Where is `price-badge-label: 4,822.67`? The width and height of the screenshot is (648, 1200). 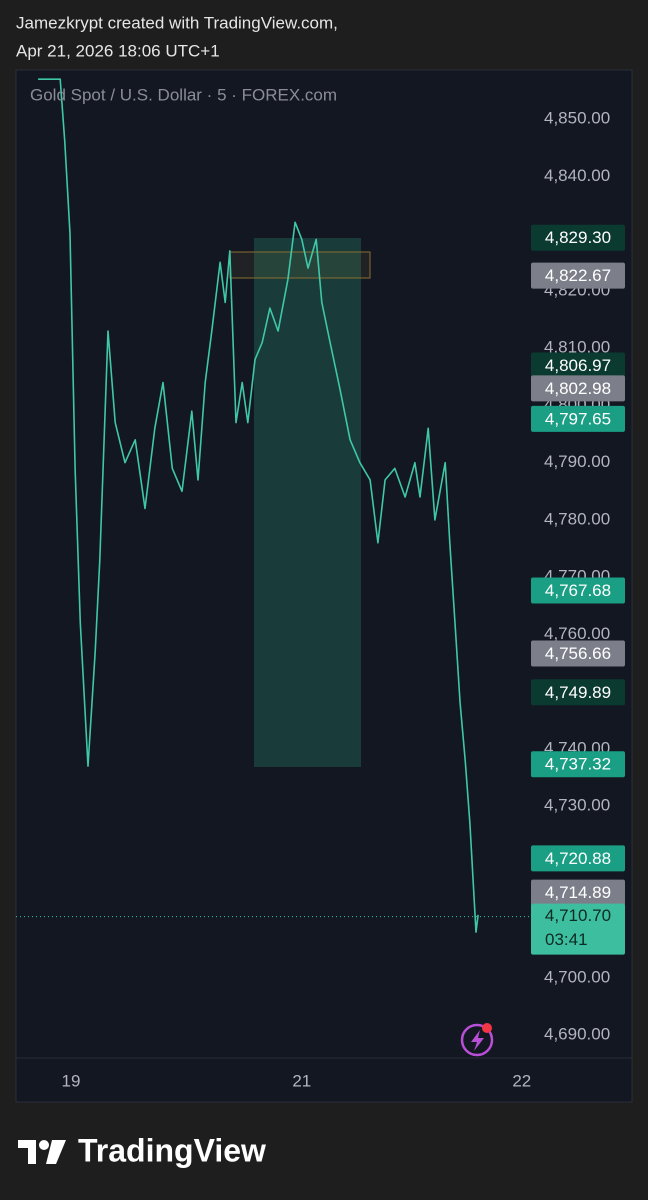
price-badge-label: 4,822.67 is located at coordinates (578, 275).